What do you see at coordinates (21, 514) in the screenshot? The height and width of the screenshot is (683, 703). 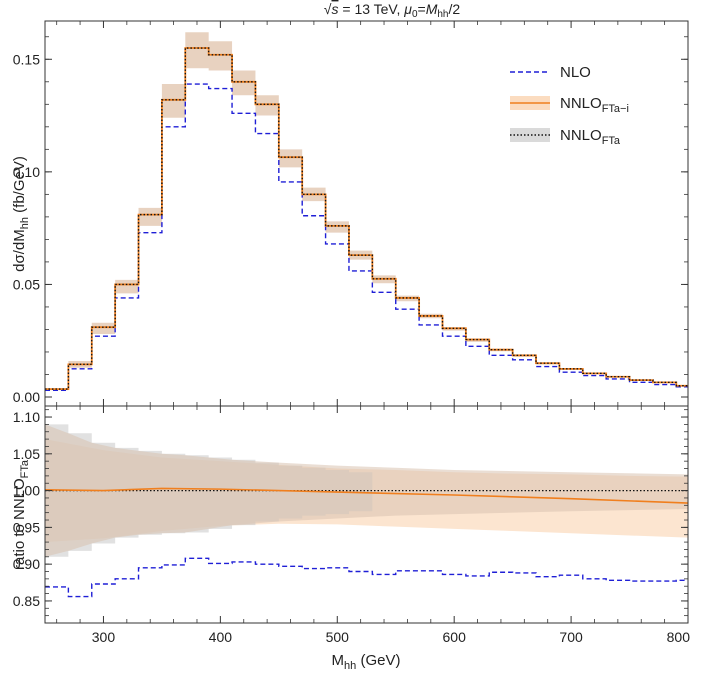 I see `ratio-y-axis-title: ratio to NNLOFTa` at bounding box center [21, 514].